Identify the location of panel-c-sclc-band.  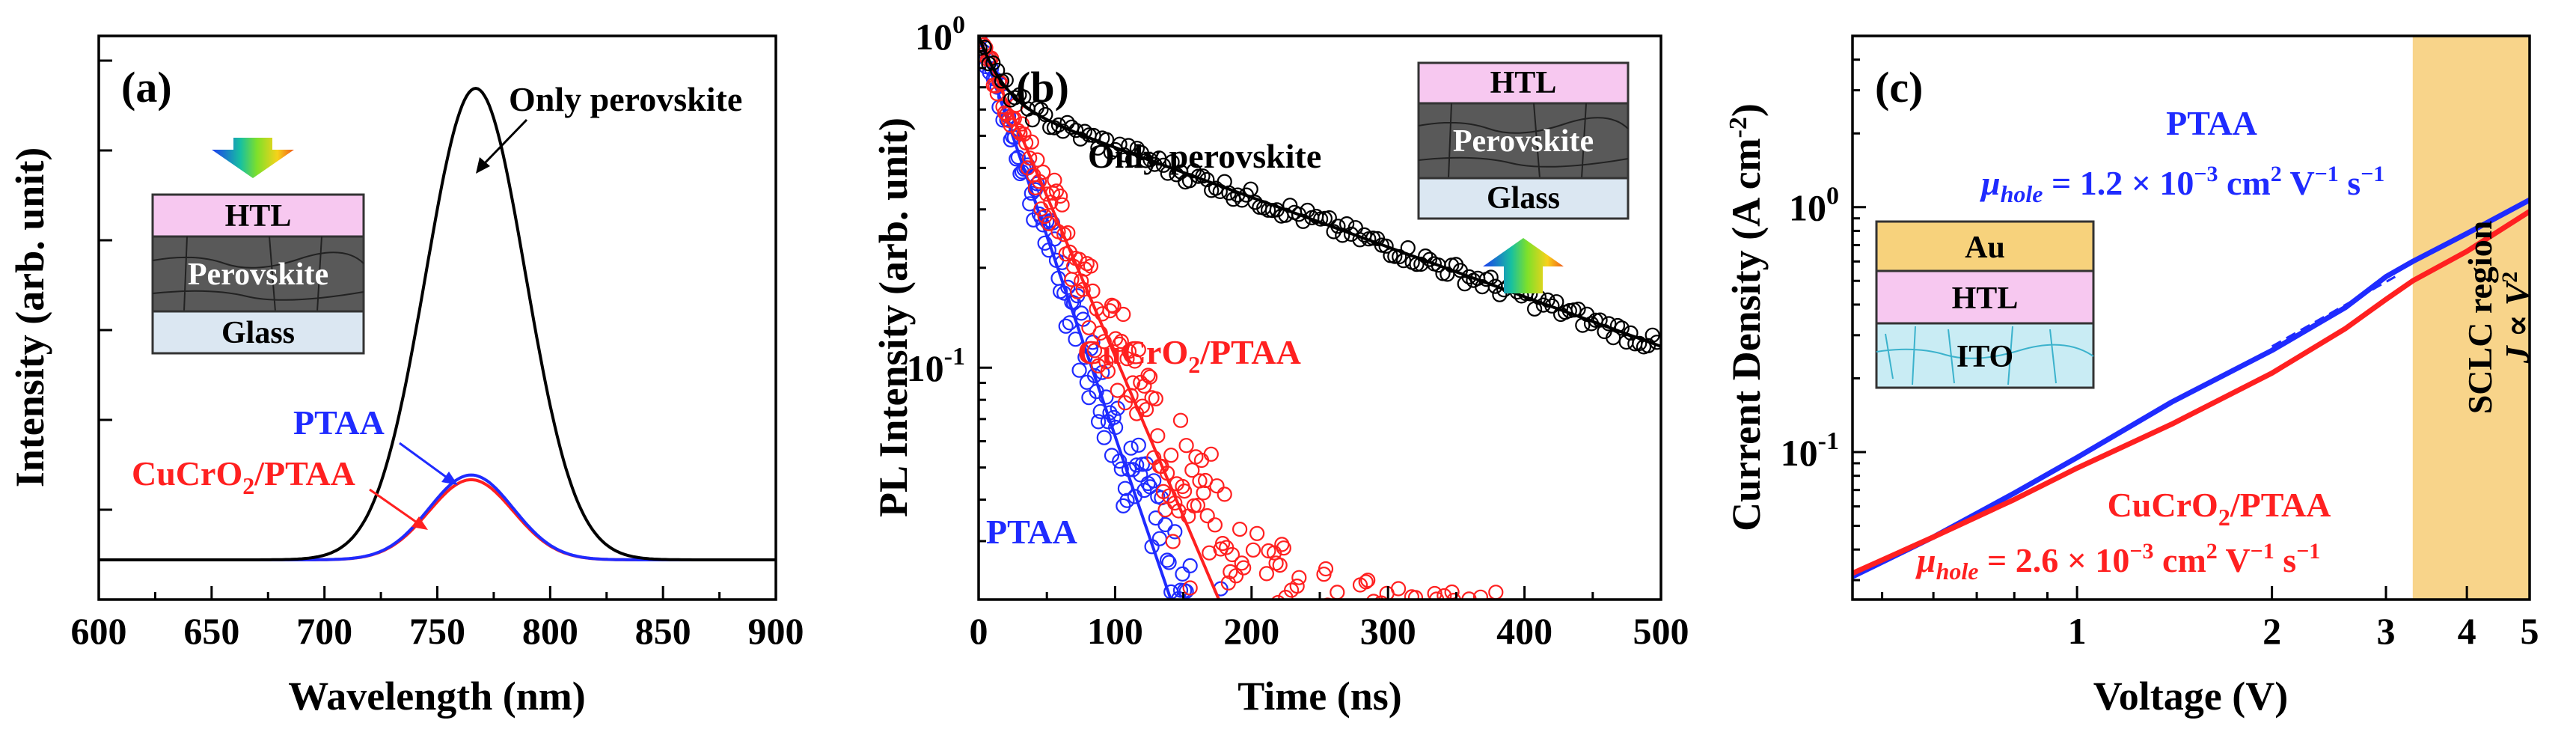
(2471, 318).